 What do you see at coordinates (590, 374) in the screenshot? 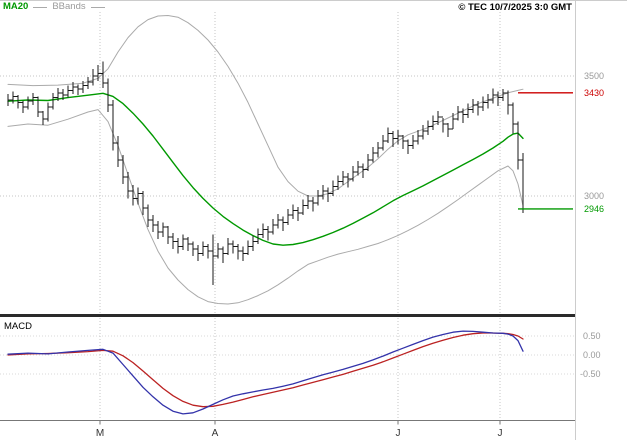
I see `macd-axis-label-neg: -0.50` at bounding box center [590, 374].